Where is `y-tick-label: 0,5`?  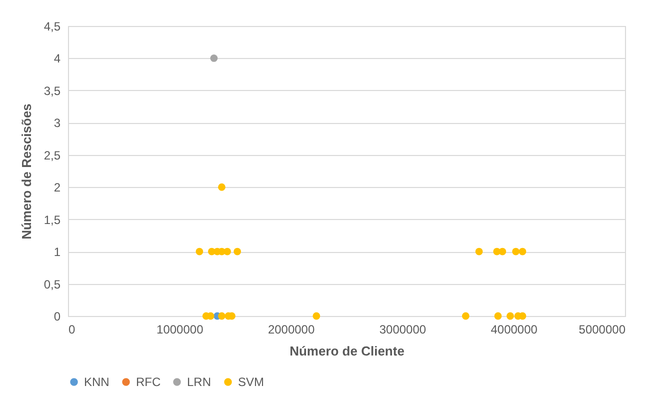
y-tick-label: 0,5 is located at coordinates (52, 284).